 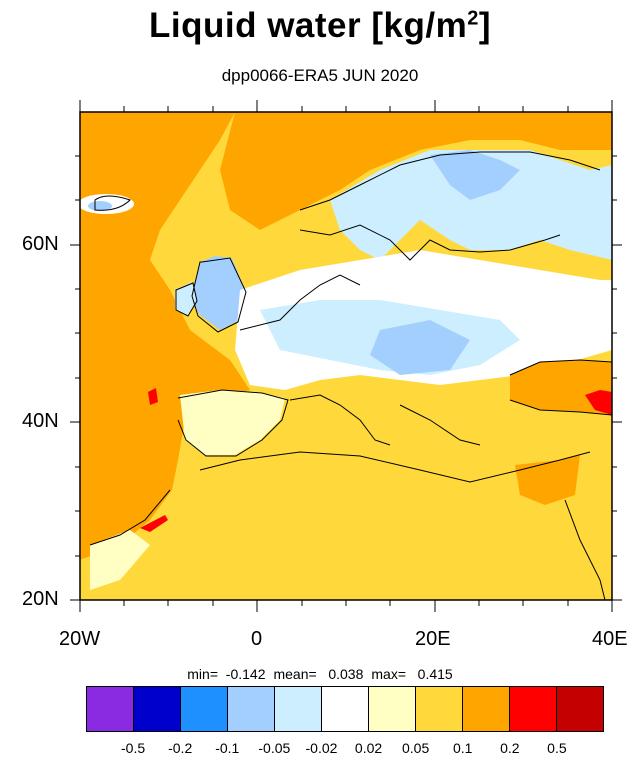 What do you see at coordinates (561, 387) in the screenshot?
I see `black-sea` at bounding box center [561, 387].